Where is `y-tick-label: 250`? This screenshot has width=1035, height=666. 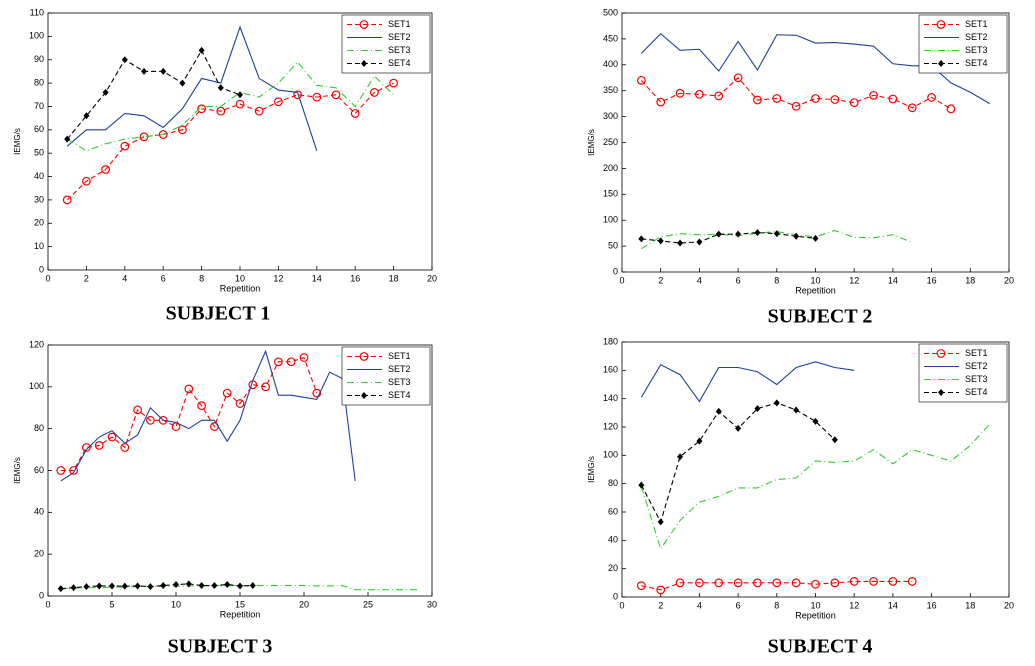 y-tick-label: 250 is located at coordinates (610, 142).